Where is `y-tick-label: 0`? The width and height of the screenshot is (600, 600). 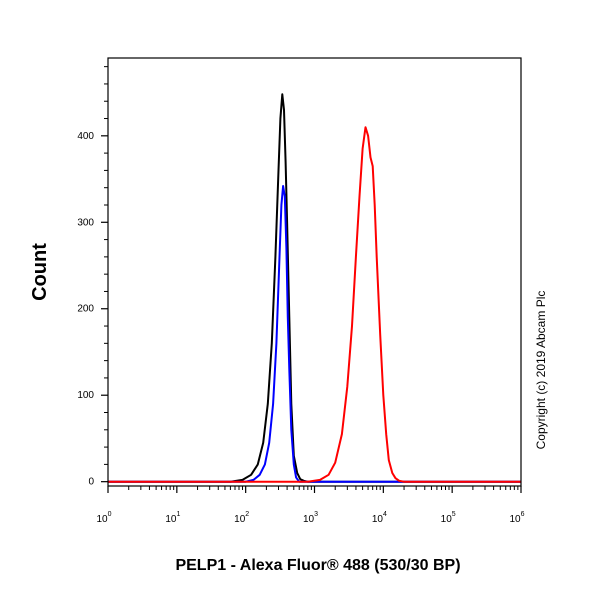
y-tick-label: 0 is located at coordinates (91, 482).